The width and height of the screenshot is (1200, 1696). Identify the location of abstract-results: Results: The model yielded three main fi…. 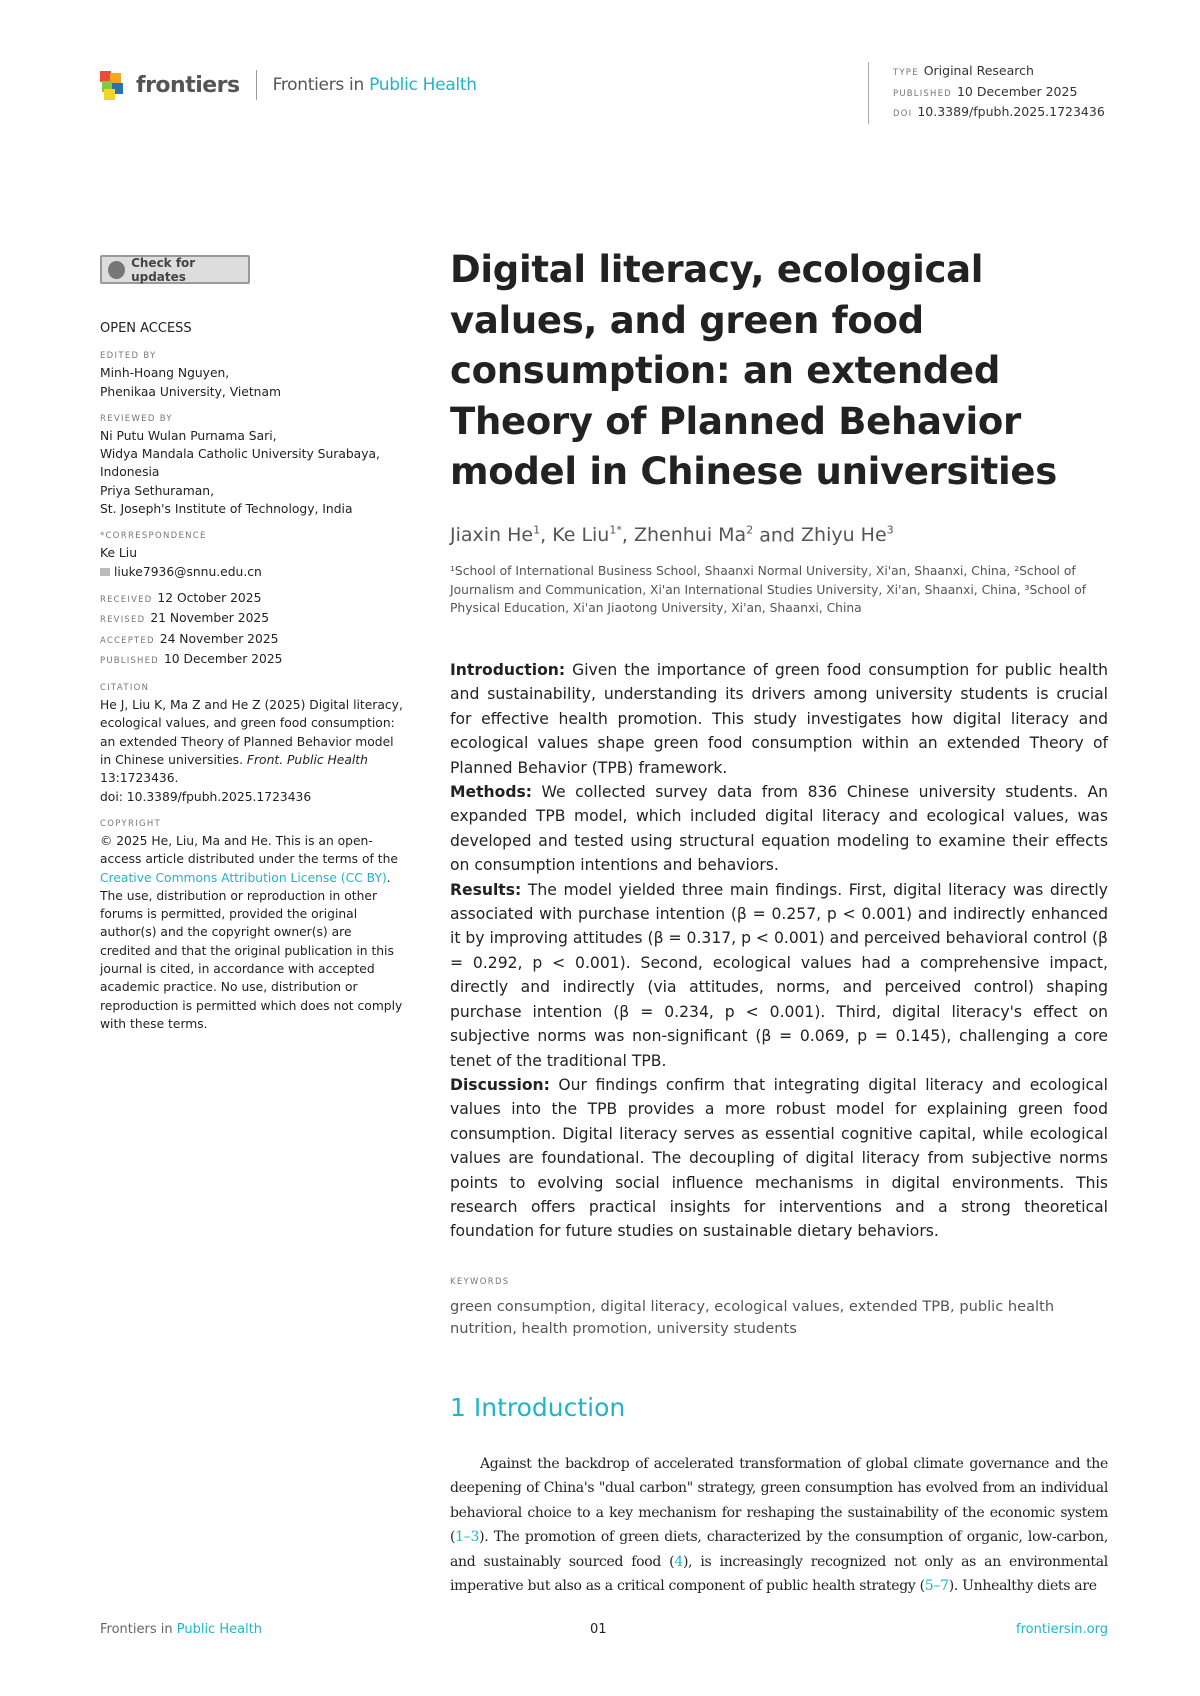
(779, 975).